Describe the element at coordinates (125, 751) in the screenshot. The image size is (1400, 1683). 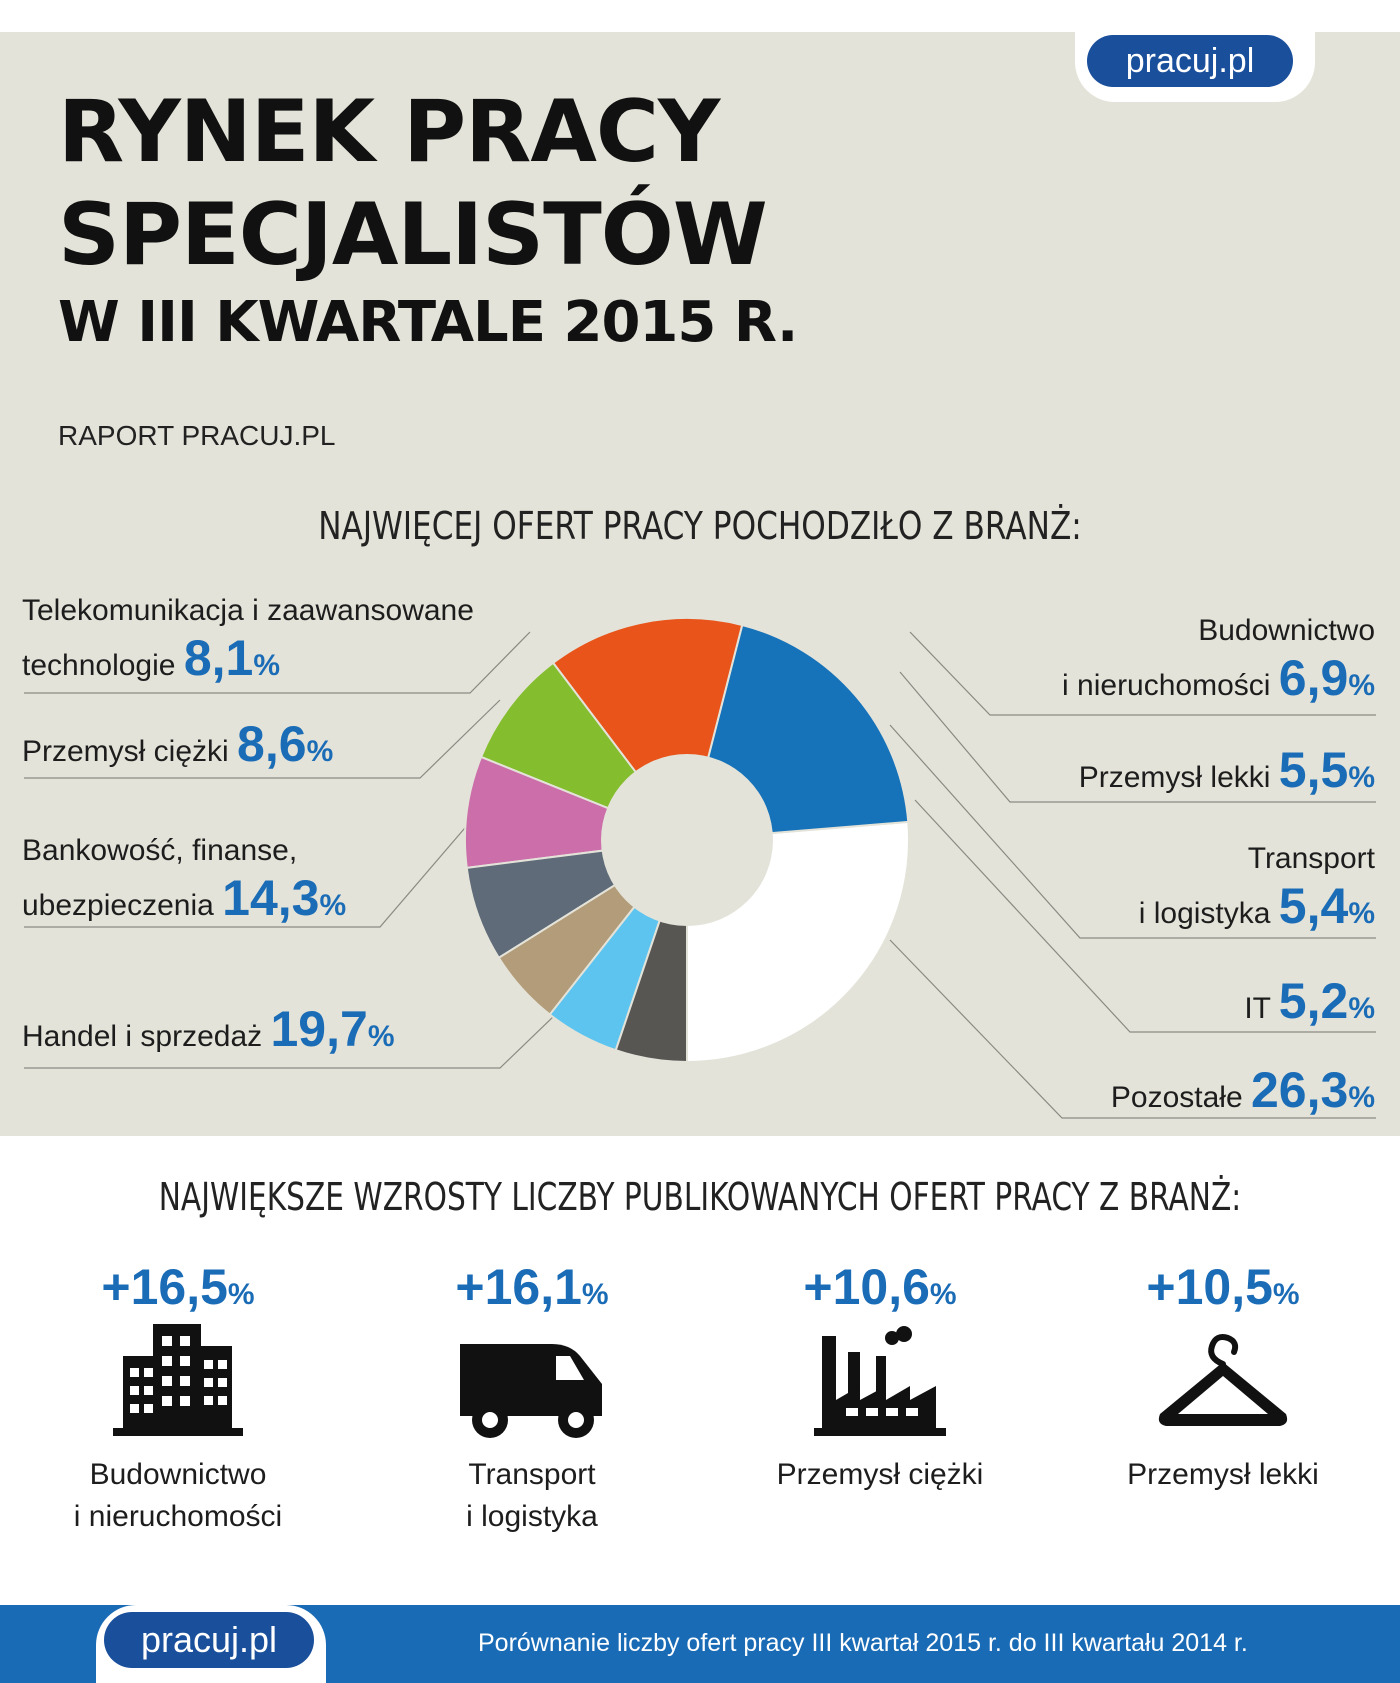
I see `label-ciezki-text: Przemysł ciężki` at that location.